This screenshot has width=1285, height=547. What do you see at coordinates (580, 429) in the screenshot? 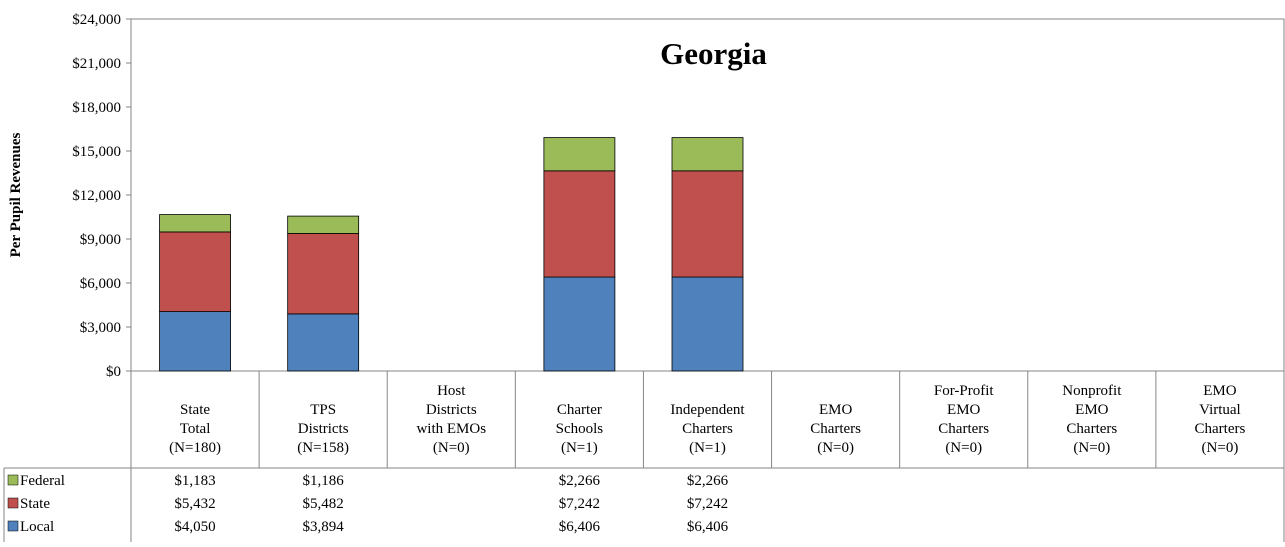
I see `category-label: Schools` at bounding box center [580, 429].